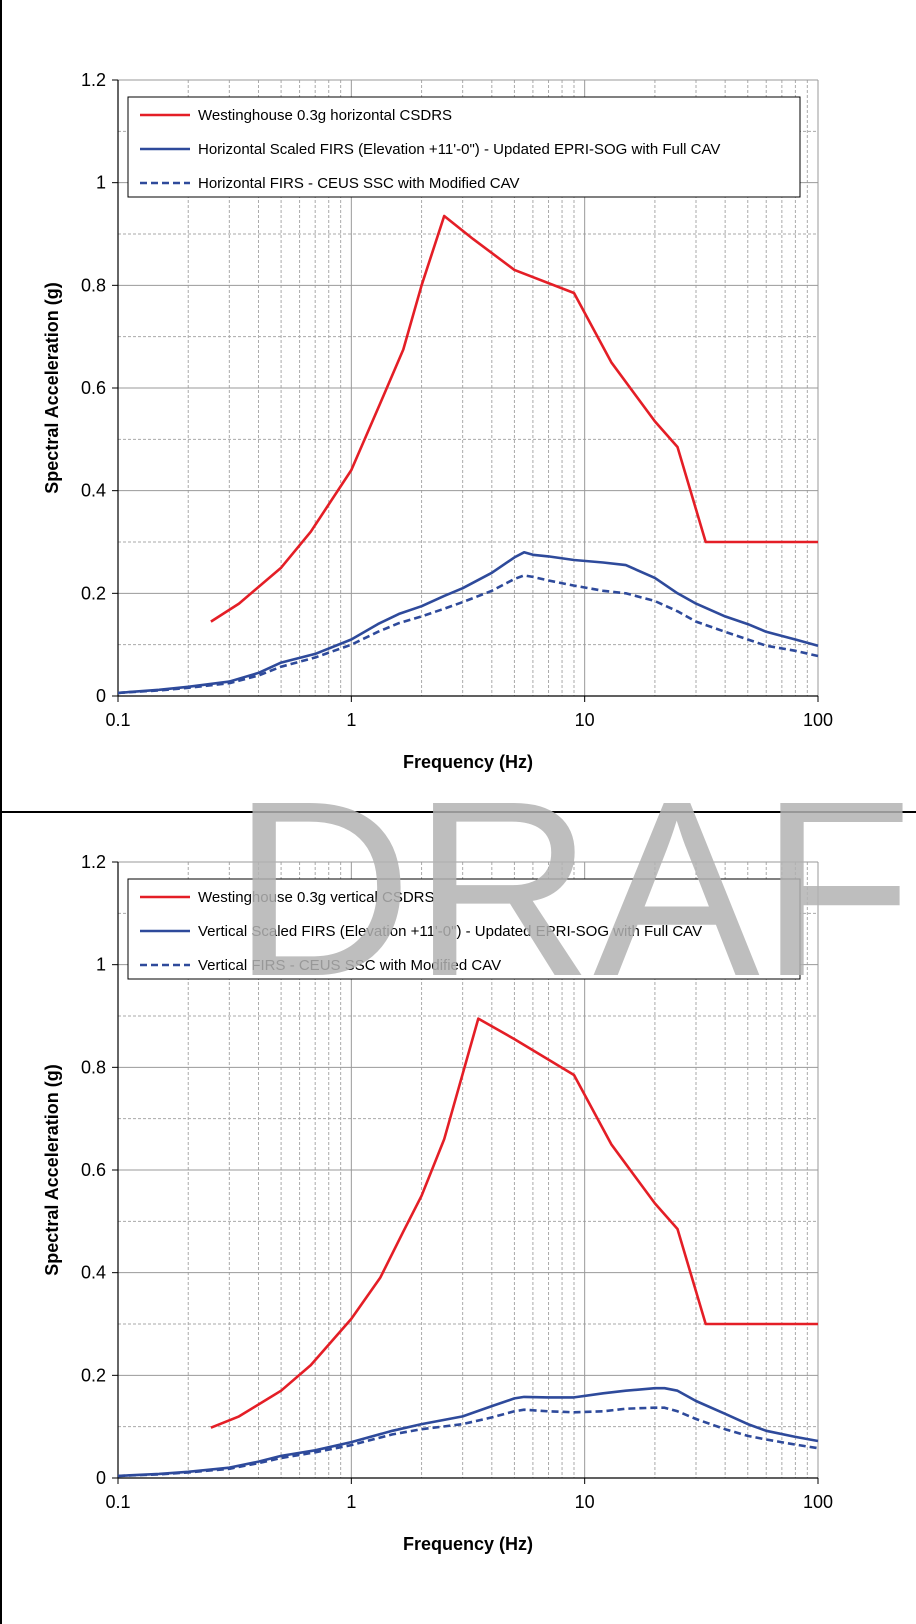  What do you see at coordinates (325, 115) in the screenshot?
I see `legend-label: Westinghouse 0.3g horizontal CSDRS` at bounding box center [325, 115].